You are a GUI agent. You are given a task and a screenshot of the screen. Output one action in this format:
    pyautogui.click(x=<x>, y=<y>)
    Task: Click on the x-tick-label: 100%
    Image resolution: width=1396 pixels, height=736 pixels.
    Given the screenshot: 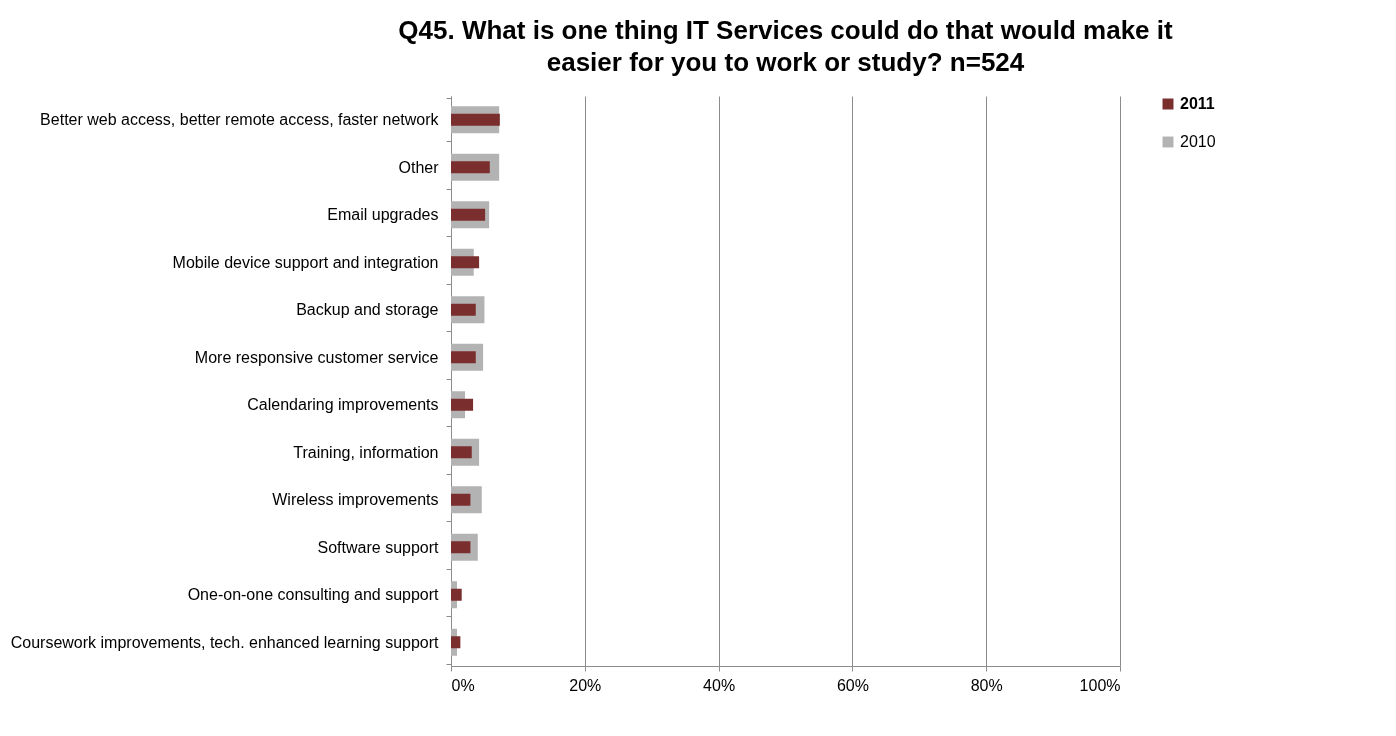 What is the action you would take?
    pyautogui.click(x=1100, y=685)
    